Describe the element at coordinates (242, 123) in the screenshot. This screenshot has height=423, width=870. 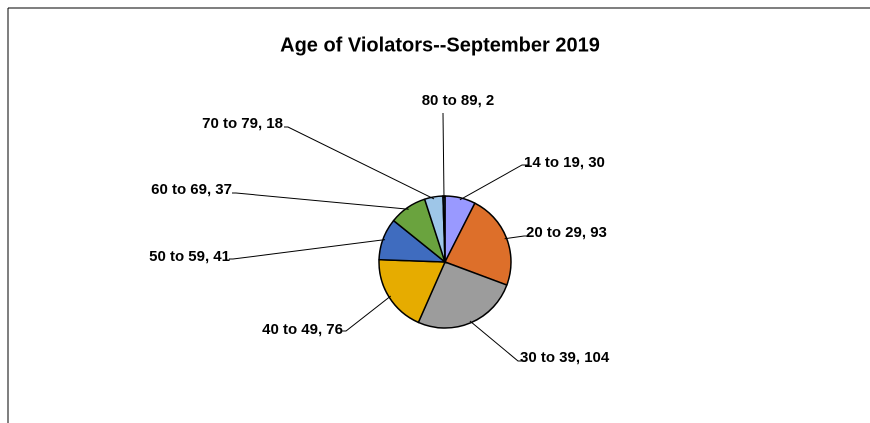
I see `data-label: 70 to 79, 18` at that location.